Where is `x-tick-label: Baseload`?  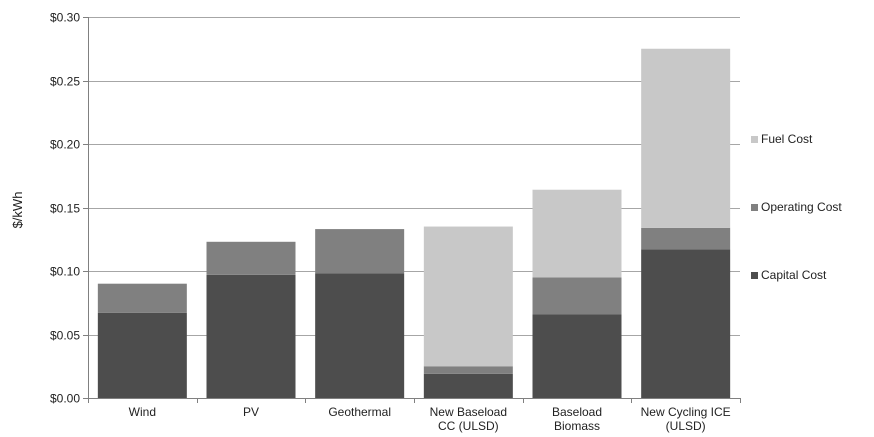
x-tick-label: Baseload is located at coordinates (577, 412).